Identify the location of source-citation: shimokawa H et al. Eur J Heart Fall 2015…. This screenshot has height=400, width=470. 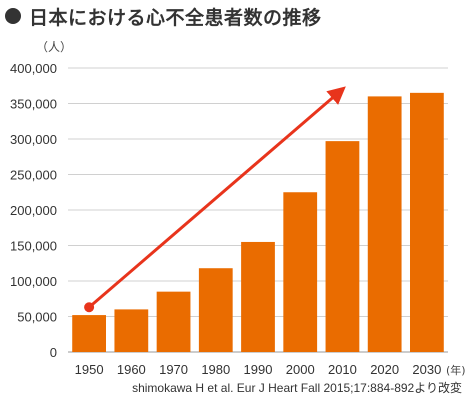
(297, 388).